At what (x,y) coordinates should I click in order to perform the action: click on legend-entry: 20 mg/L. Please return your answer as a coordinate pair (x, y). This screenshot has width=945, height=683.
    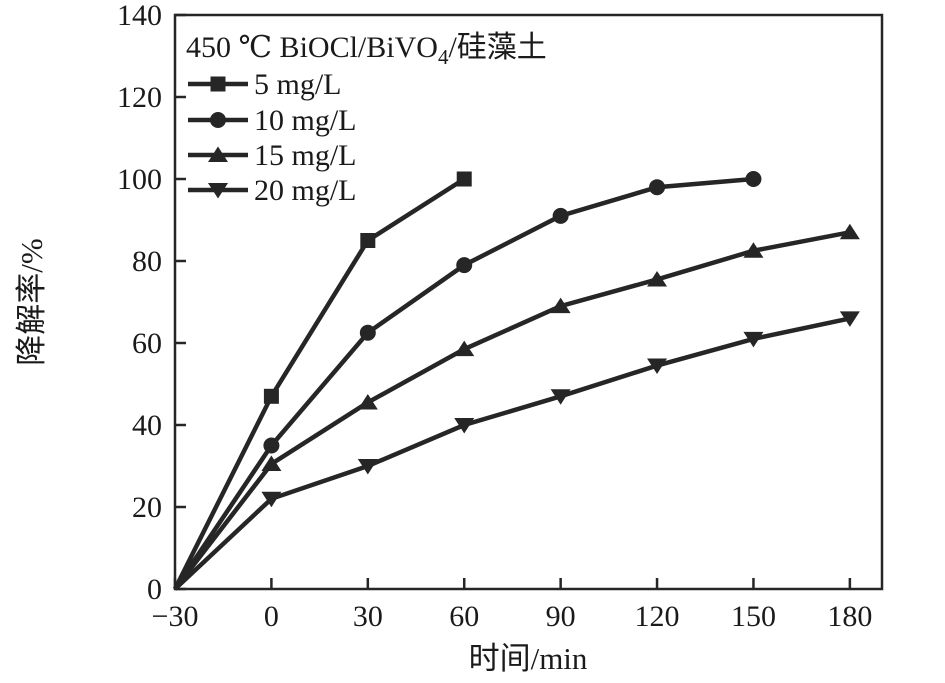
    Looking at the image, I should click on (272, 190).